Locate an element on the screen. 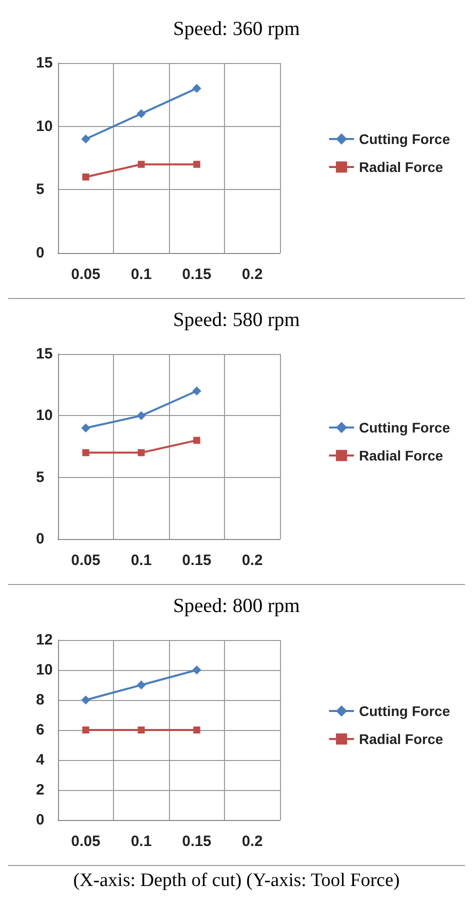  y-tick-label: 2 is located at coordinates (40, 790).